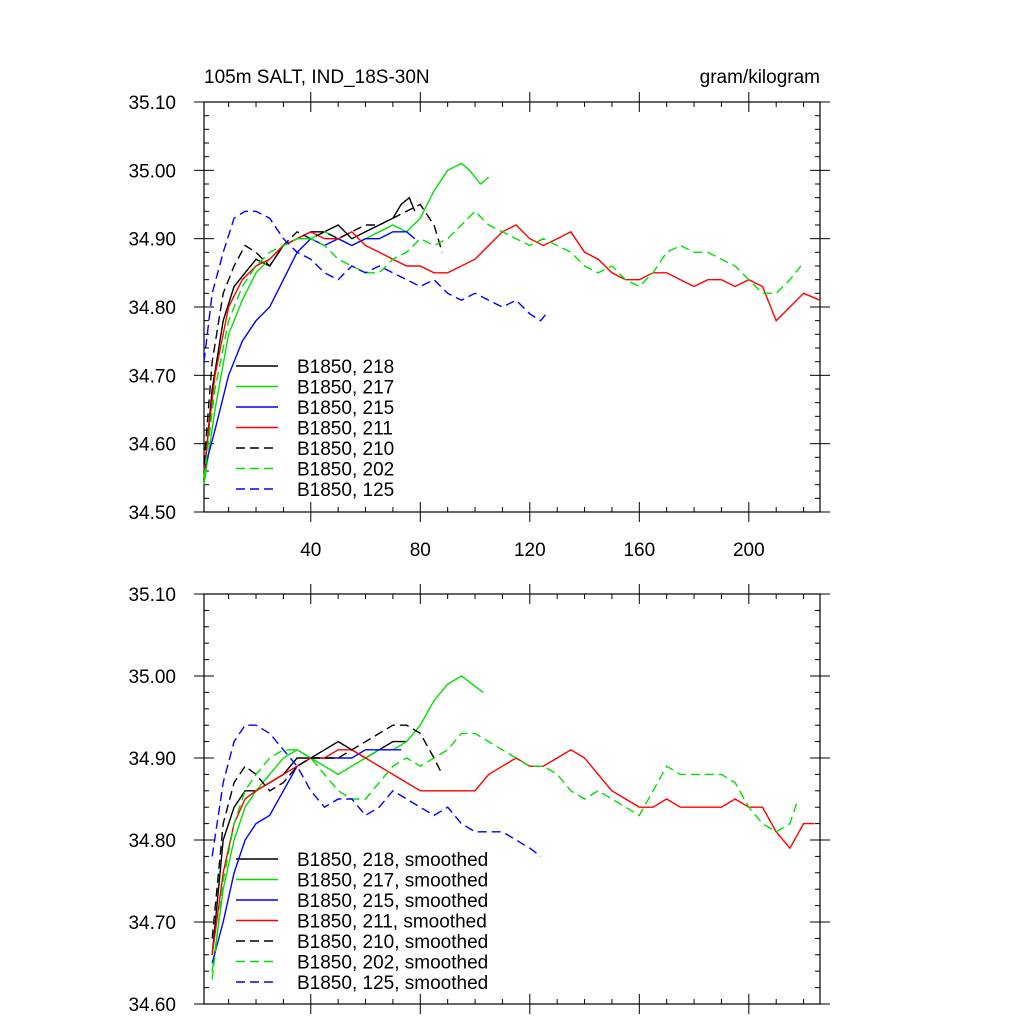 The width and height of the screenshot is (1024, 1024). What do you see at coordinates (392, 860) in the screenshot?
I see `legend-label: B1850, 218, smoothed` at bounding box center [392, 860].